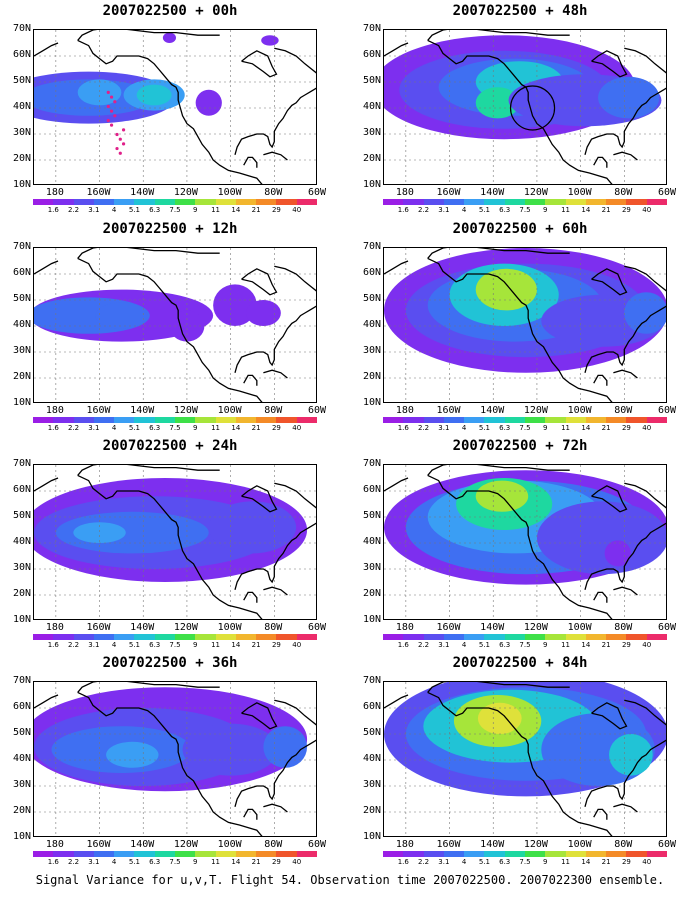  Describe the element at coordinates (520, 229) in the screenshot. I see `panel-title: 2007022500 + 60h` at that location.